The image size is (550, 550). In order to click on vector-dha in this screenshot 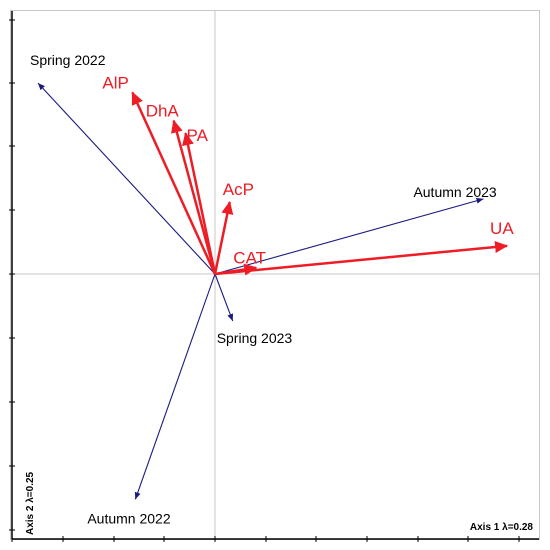, I will do `click(194, 197)`.